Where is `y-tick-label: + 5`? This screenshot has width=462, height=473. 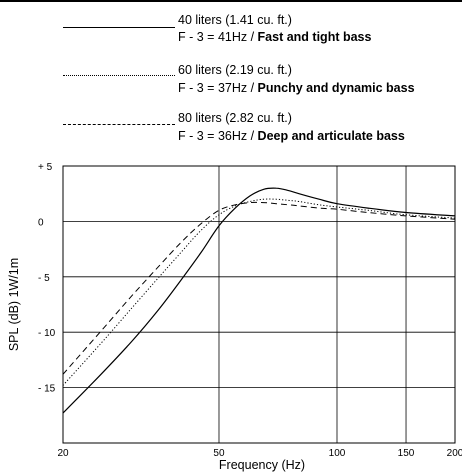 y-tick-label: + 5 is located at coordinates (45, 167).